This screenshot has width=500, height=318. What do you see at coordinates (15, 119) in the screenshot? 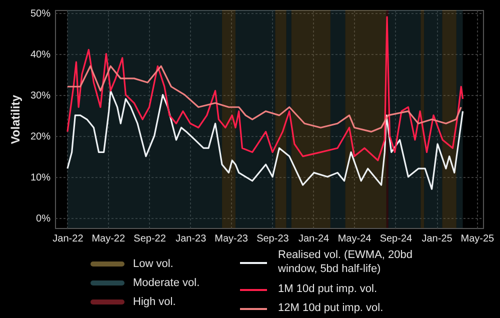
I see `y-axis-title: Volatility` at bounding box center [15, 119].